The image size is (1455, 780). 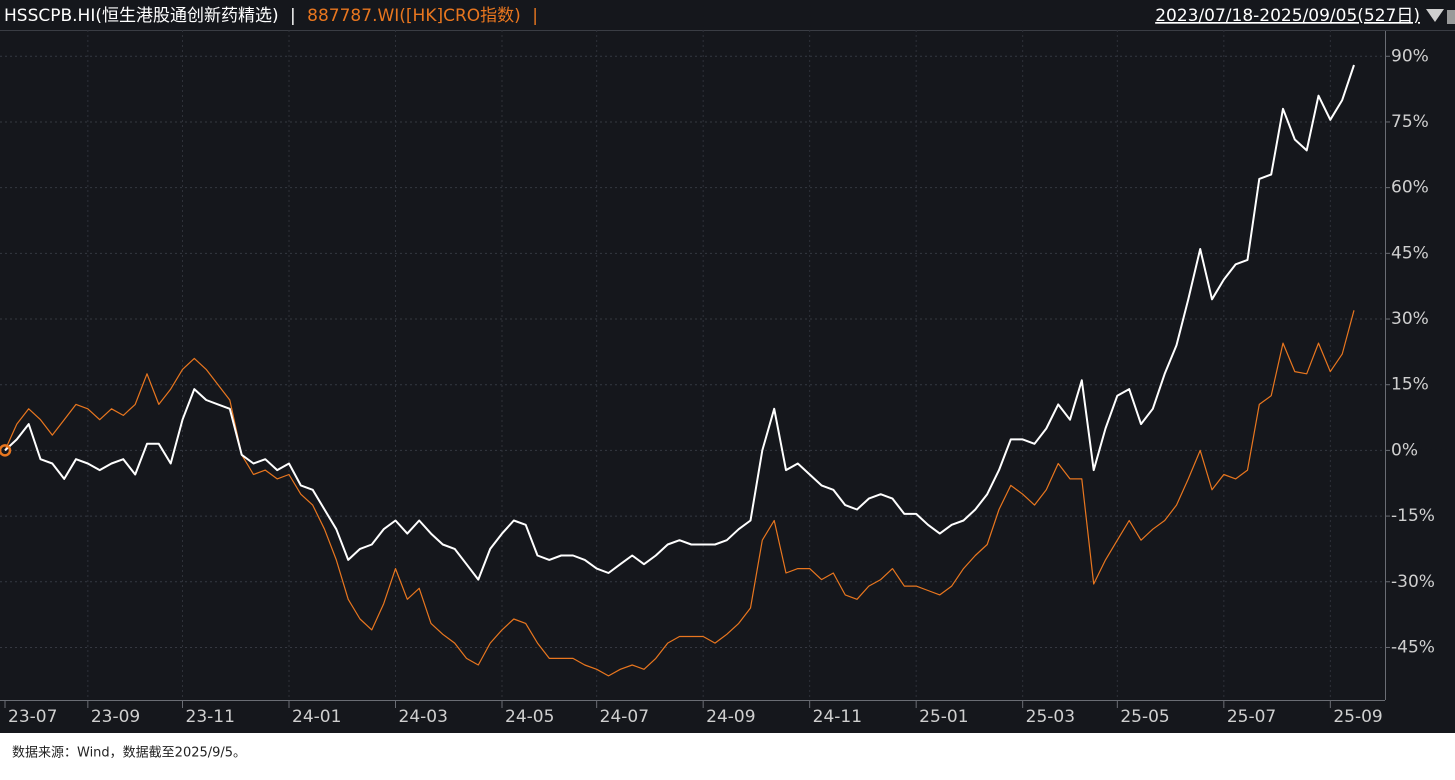 What do you see at coordinates (1144, 717) in the screenshot?
I see `x-tick-label: 25-05` at bounding box center [1144, 717].